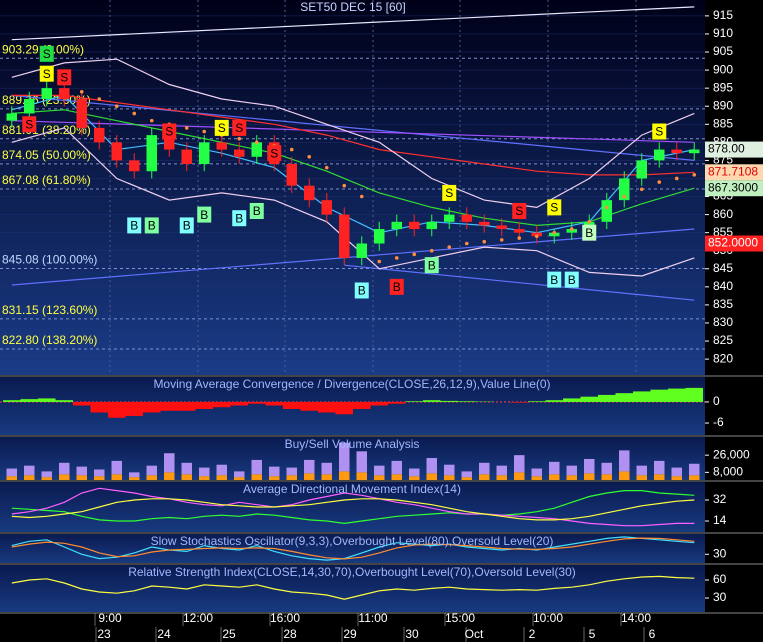 The image size is (763, 642). Describe the element at coordinates (229, 634) in the screenshot. I see `date-label: 25` at that location.